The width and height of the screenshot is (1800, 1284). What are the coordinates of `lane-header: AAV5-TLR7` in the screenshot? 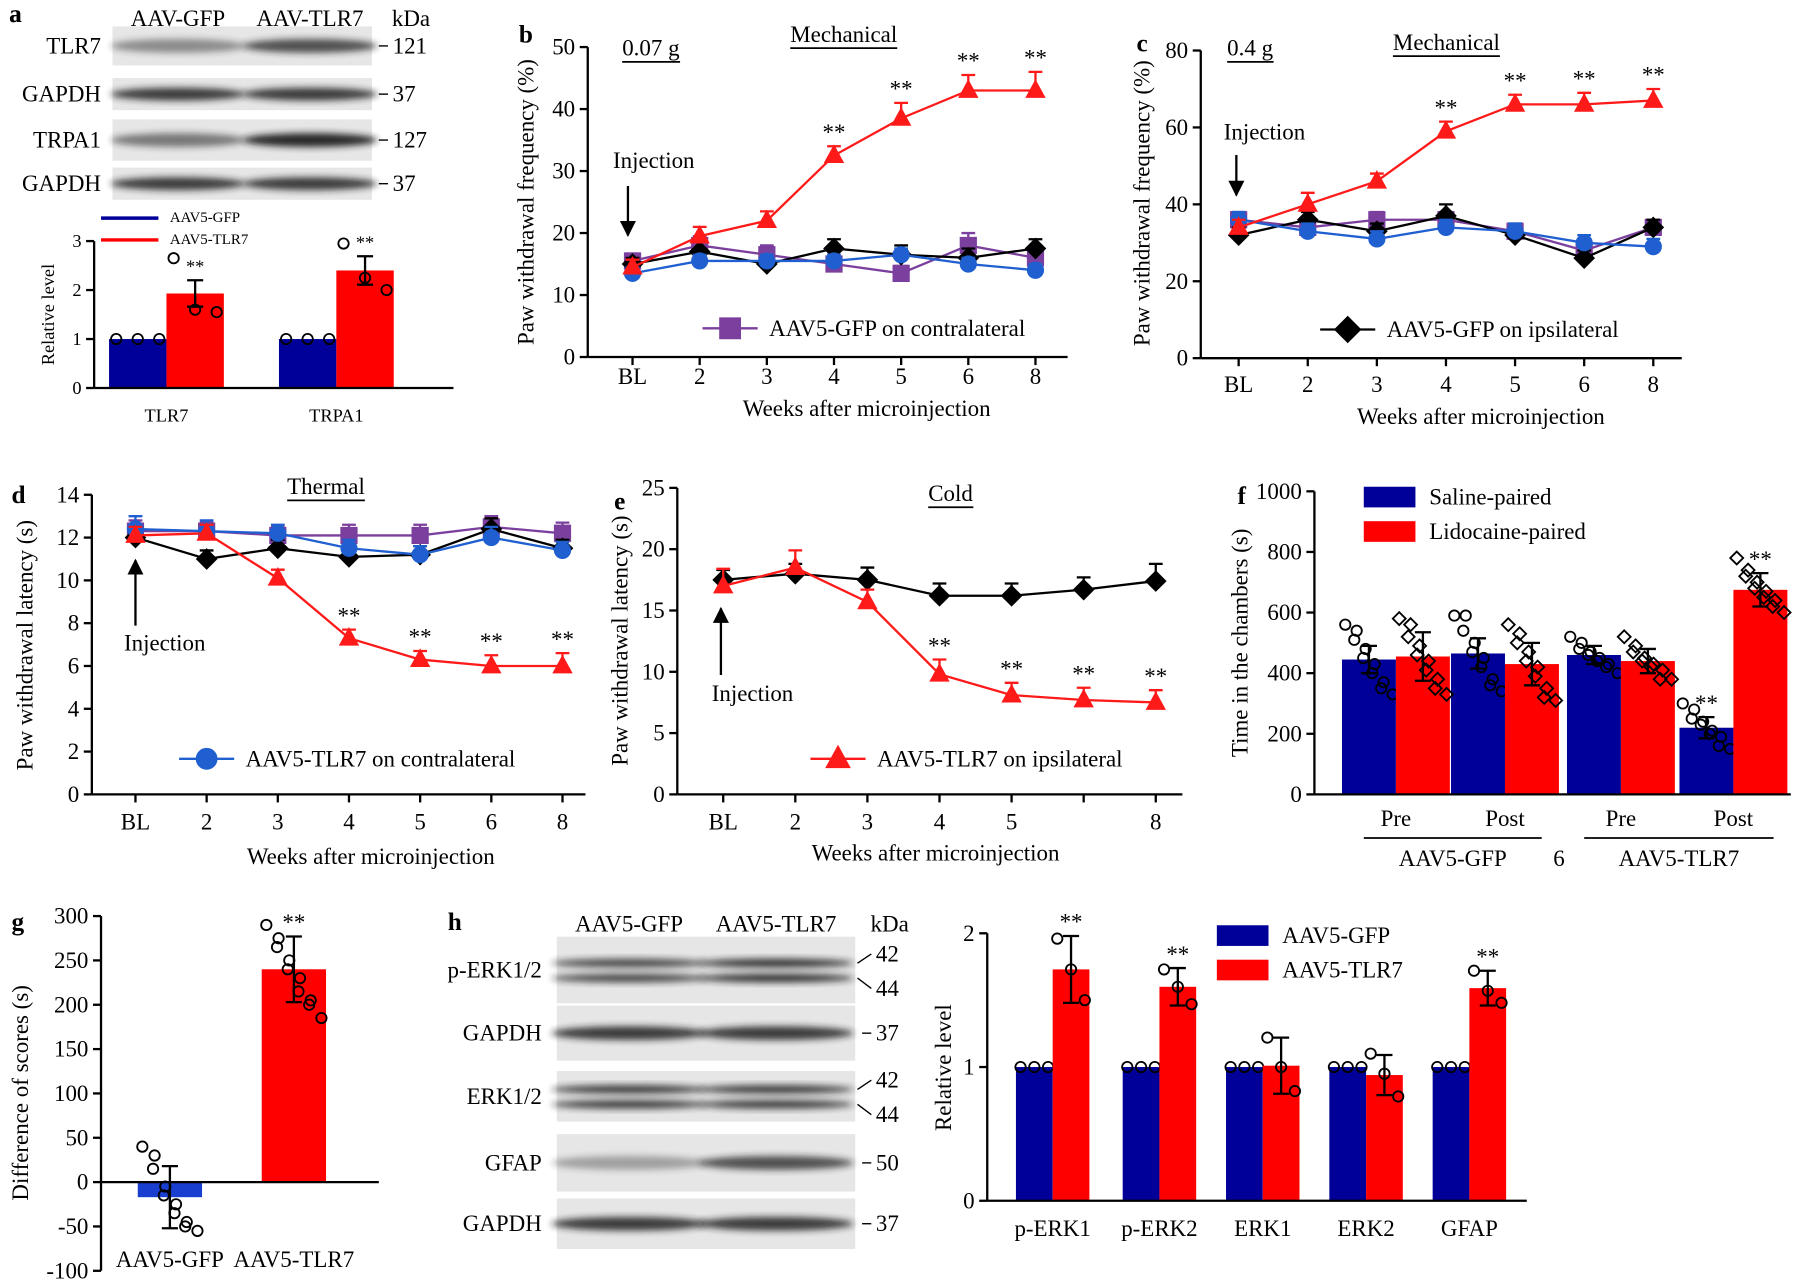 It's located at (776, 924).